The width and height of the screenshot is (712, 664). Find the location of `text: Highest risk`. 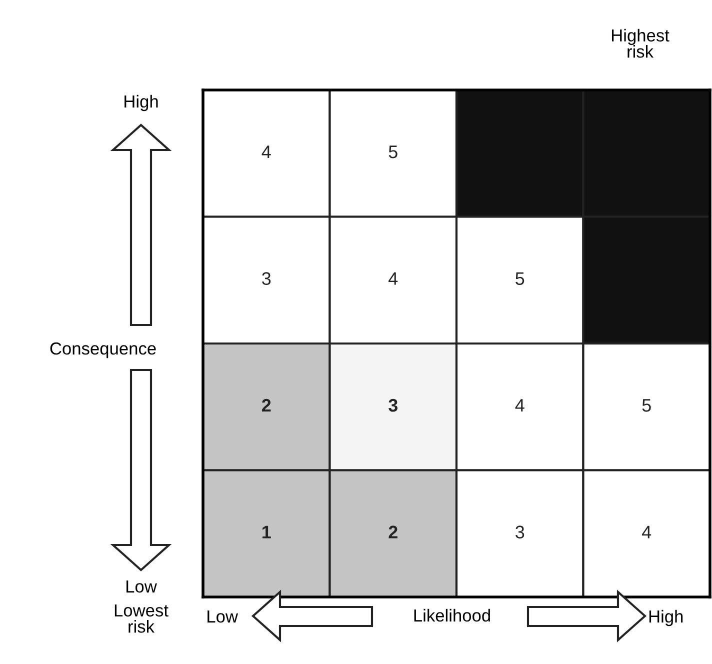

text: Highest risk is located at coordinates (641, 43).